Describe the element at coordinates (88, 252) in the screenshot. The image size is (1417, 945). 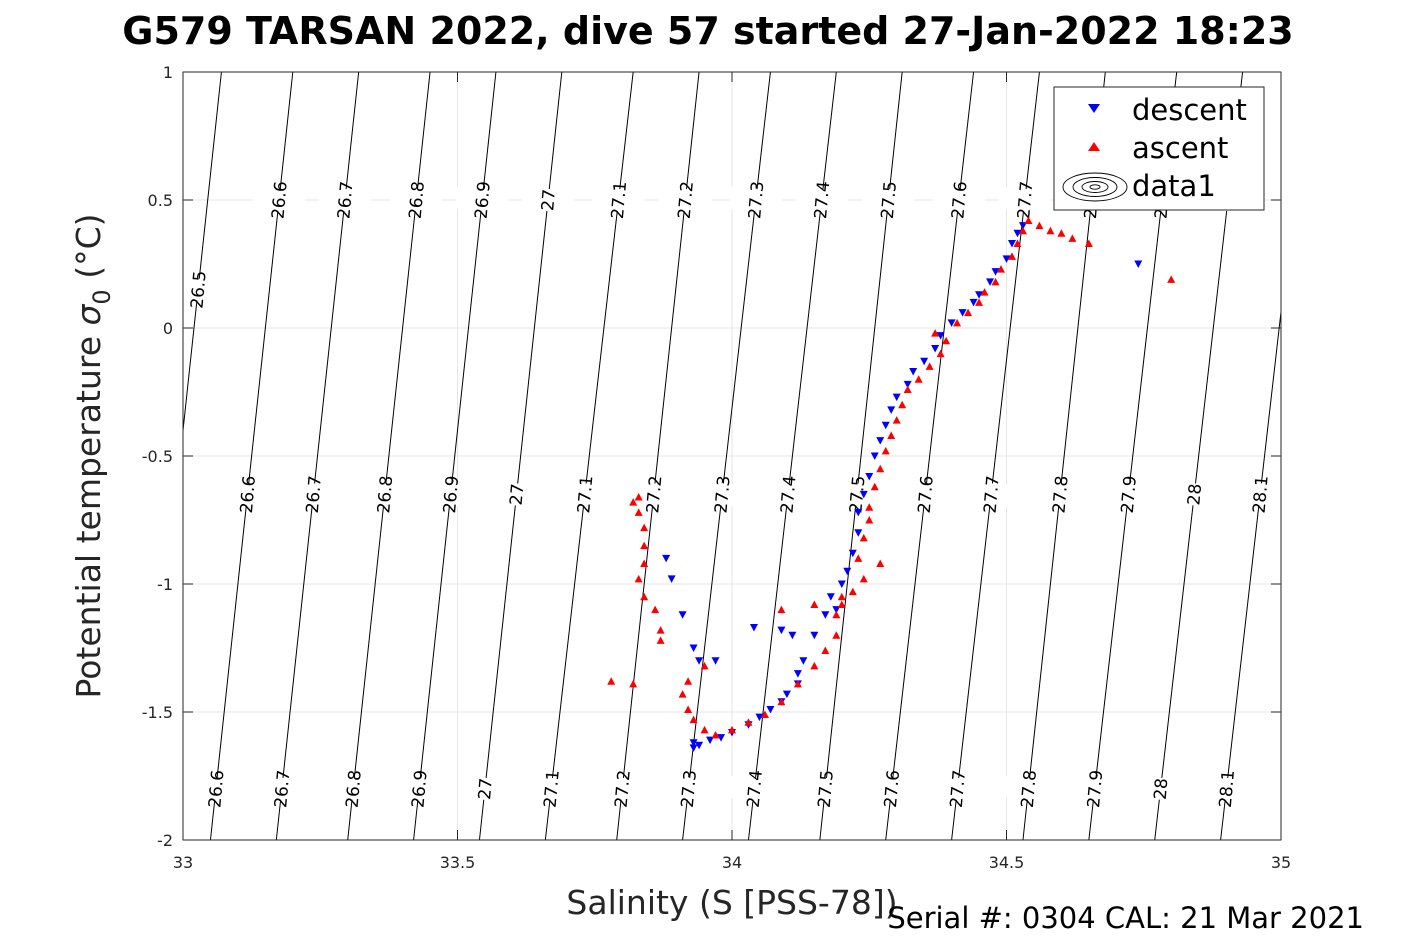
I see `y-axis-label-unit: (°C)` at that location.